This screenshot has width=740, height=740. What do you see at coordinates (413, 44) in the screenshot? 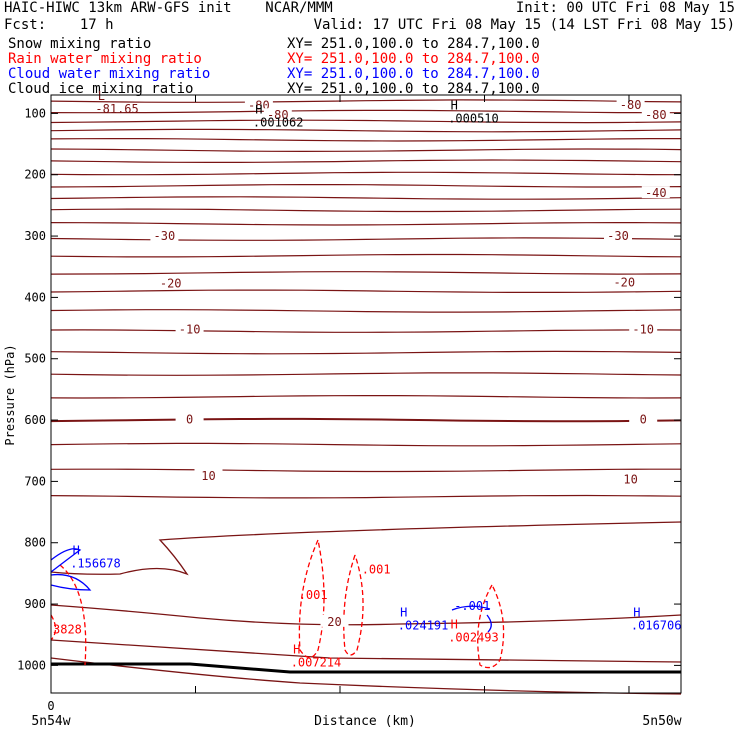
I see `field-xy-snow: XY= 251.0,100.0 to 284.7,100.0` at bounding box center [413, 44].